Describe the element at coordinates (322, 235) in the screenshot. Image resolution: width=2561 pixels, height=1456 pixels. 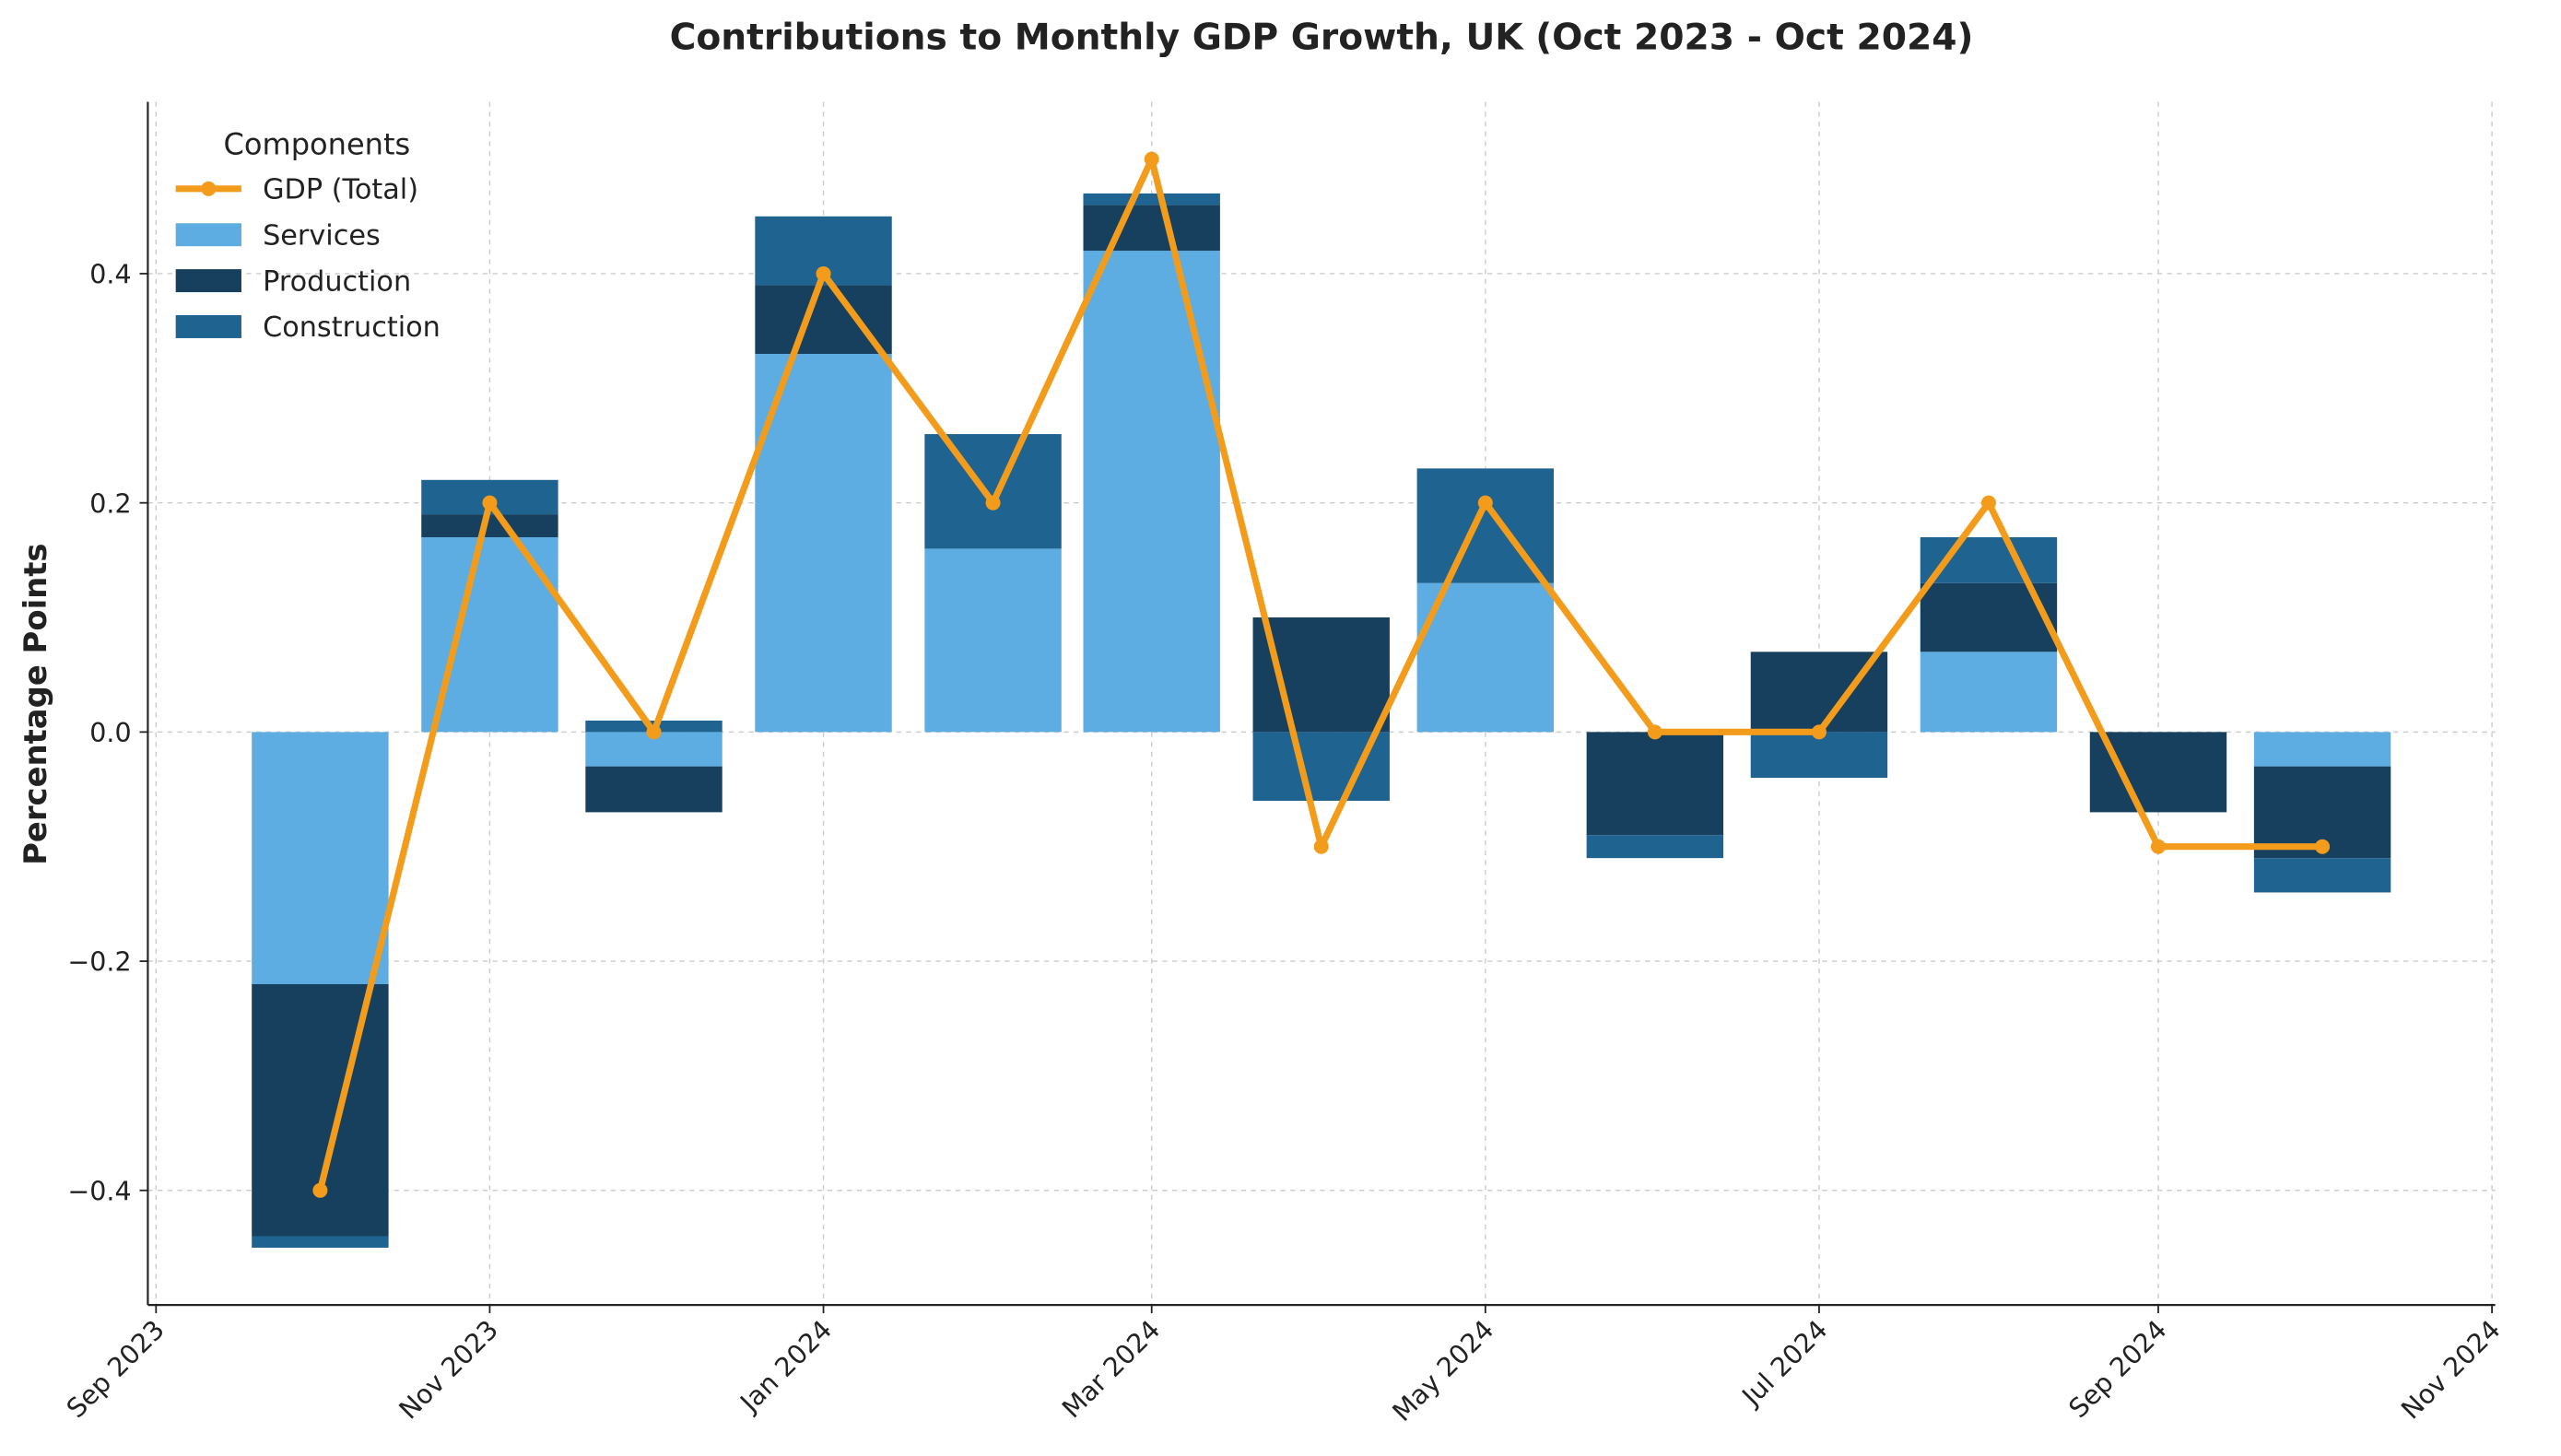
I see `legend-label: Services` at that location.